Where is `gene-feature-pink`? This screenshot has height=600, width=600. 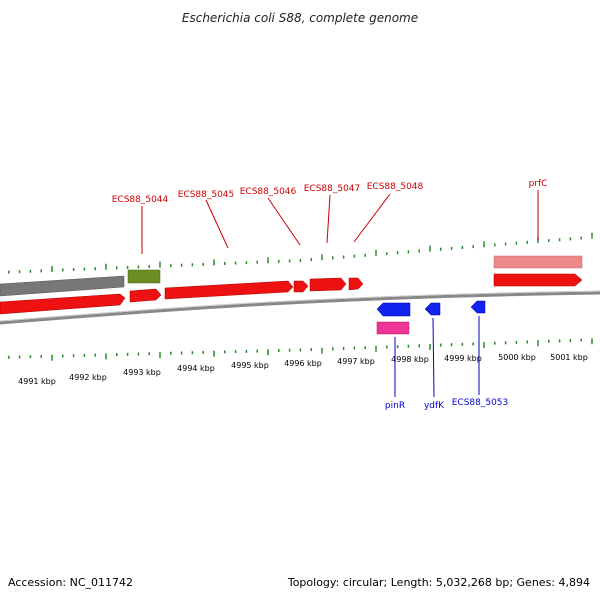 gene-feature-pink is located at coordinates (393, 328).